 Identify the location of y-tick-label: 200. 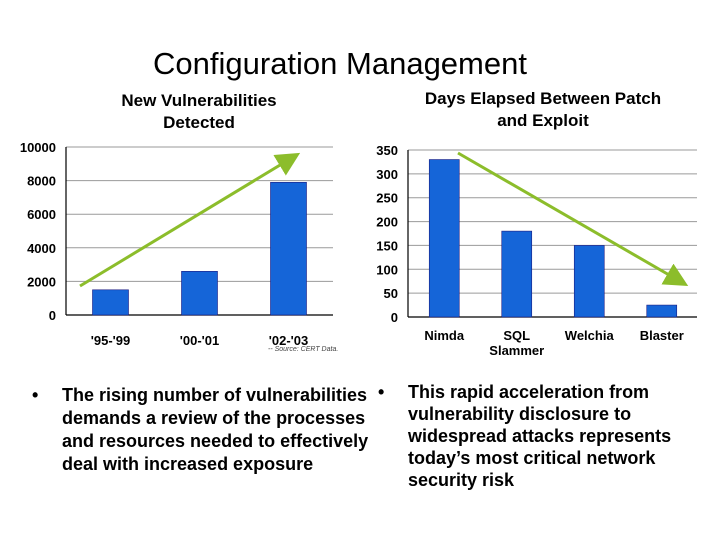
(387, 222).